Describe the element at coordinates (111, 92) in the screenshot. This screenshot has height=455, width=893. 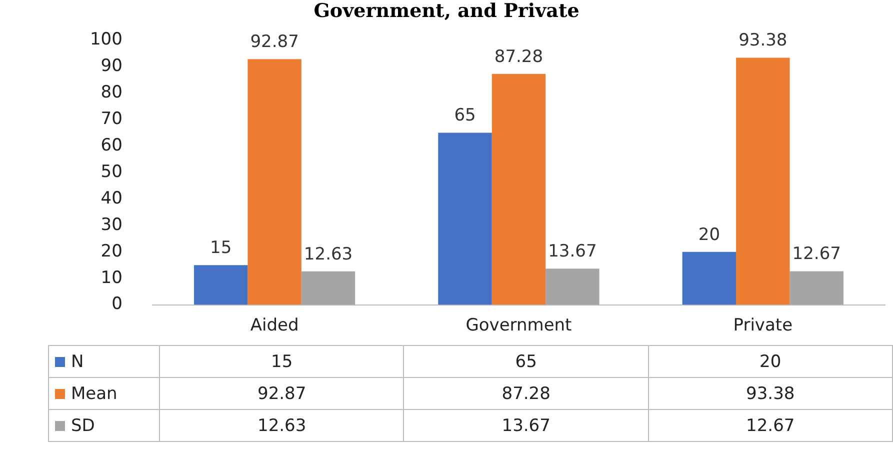
I see `y-tick-label: 80` at that location.